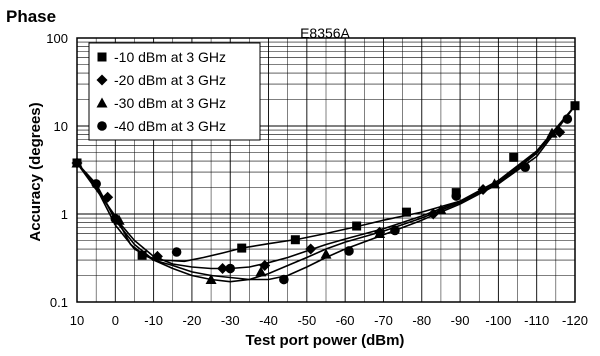 This screenshot has width=600, height=356. I want to click on chart-title: Phase, so click(31, 16).